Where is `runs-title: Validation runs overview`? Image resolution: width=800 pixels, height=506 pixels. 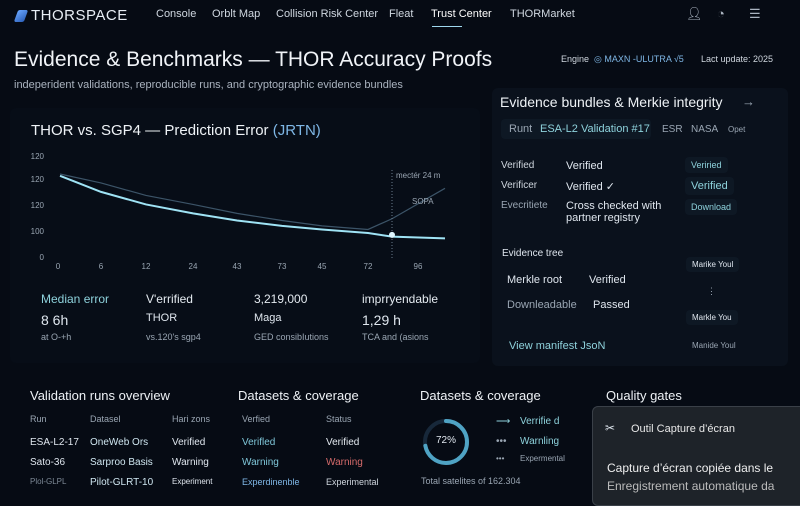
runs-title: Validation runs overview is located at coordinates (100, 395).